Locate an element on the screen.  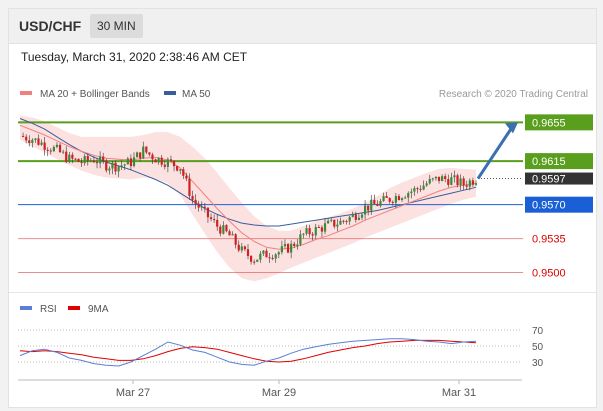
rsi-tick-label: 30 is located at coordinates (538, 363).